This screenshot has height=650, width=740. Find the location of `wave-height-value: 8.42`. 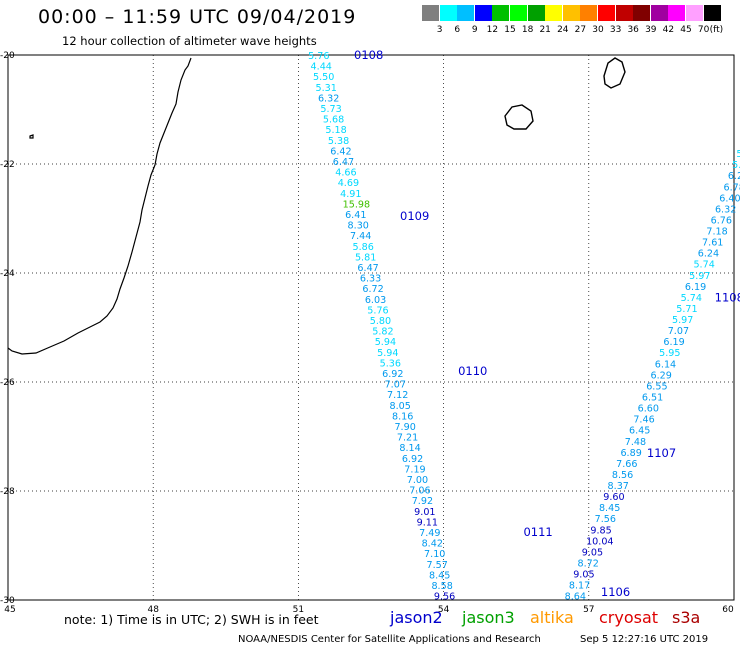

wave-height-value: 8.42 is located at coordinates (432, 544).